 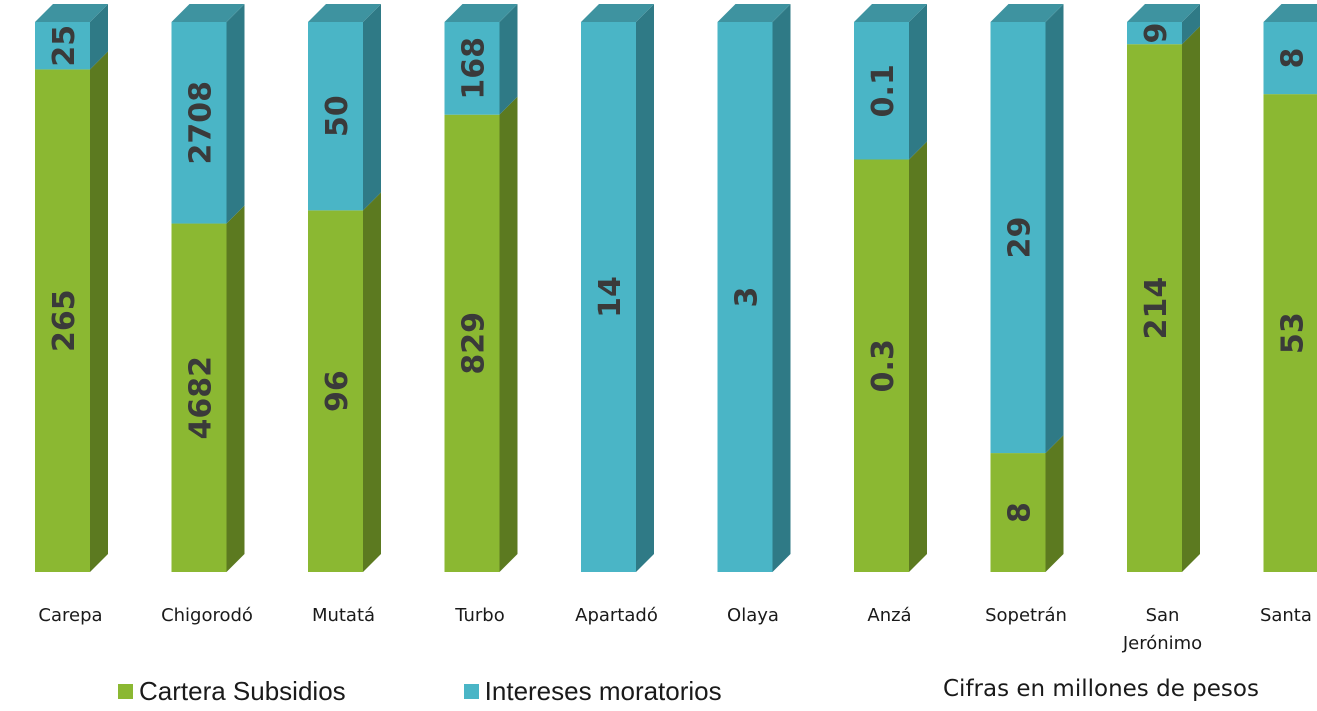 I want to click on legend-swatch-intereses, so click(x=471, y=691).